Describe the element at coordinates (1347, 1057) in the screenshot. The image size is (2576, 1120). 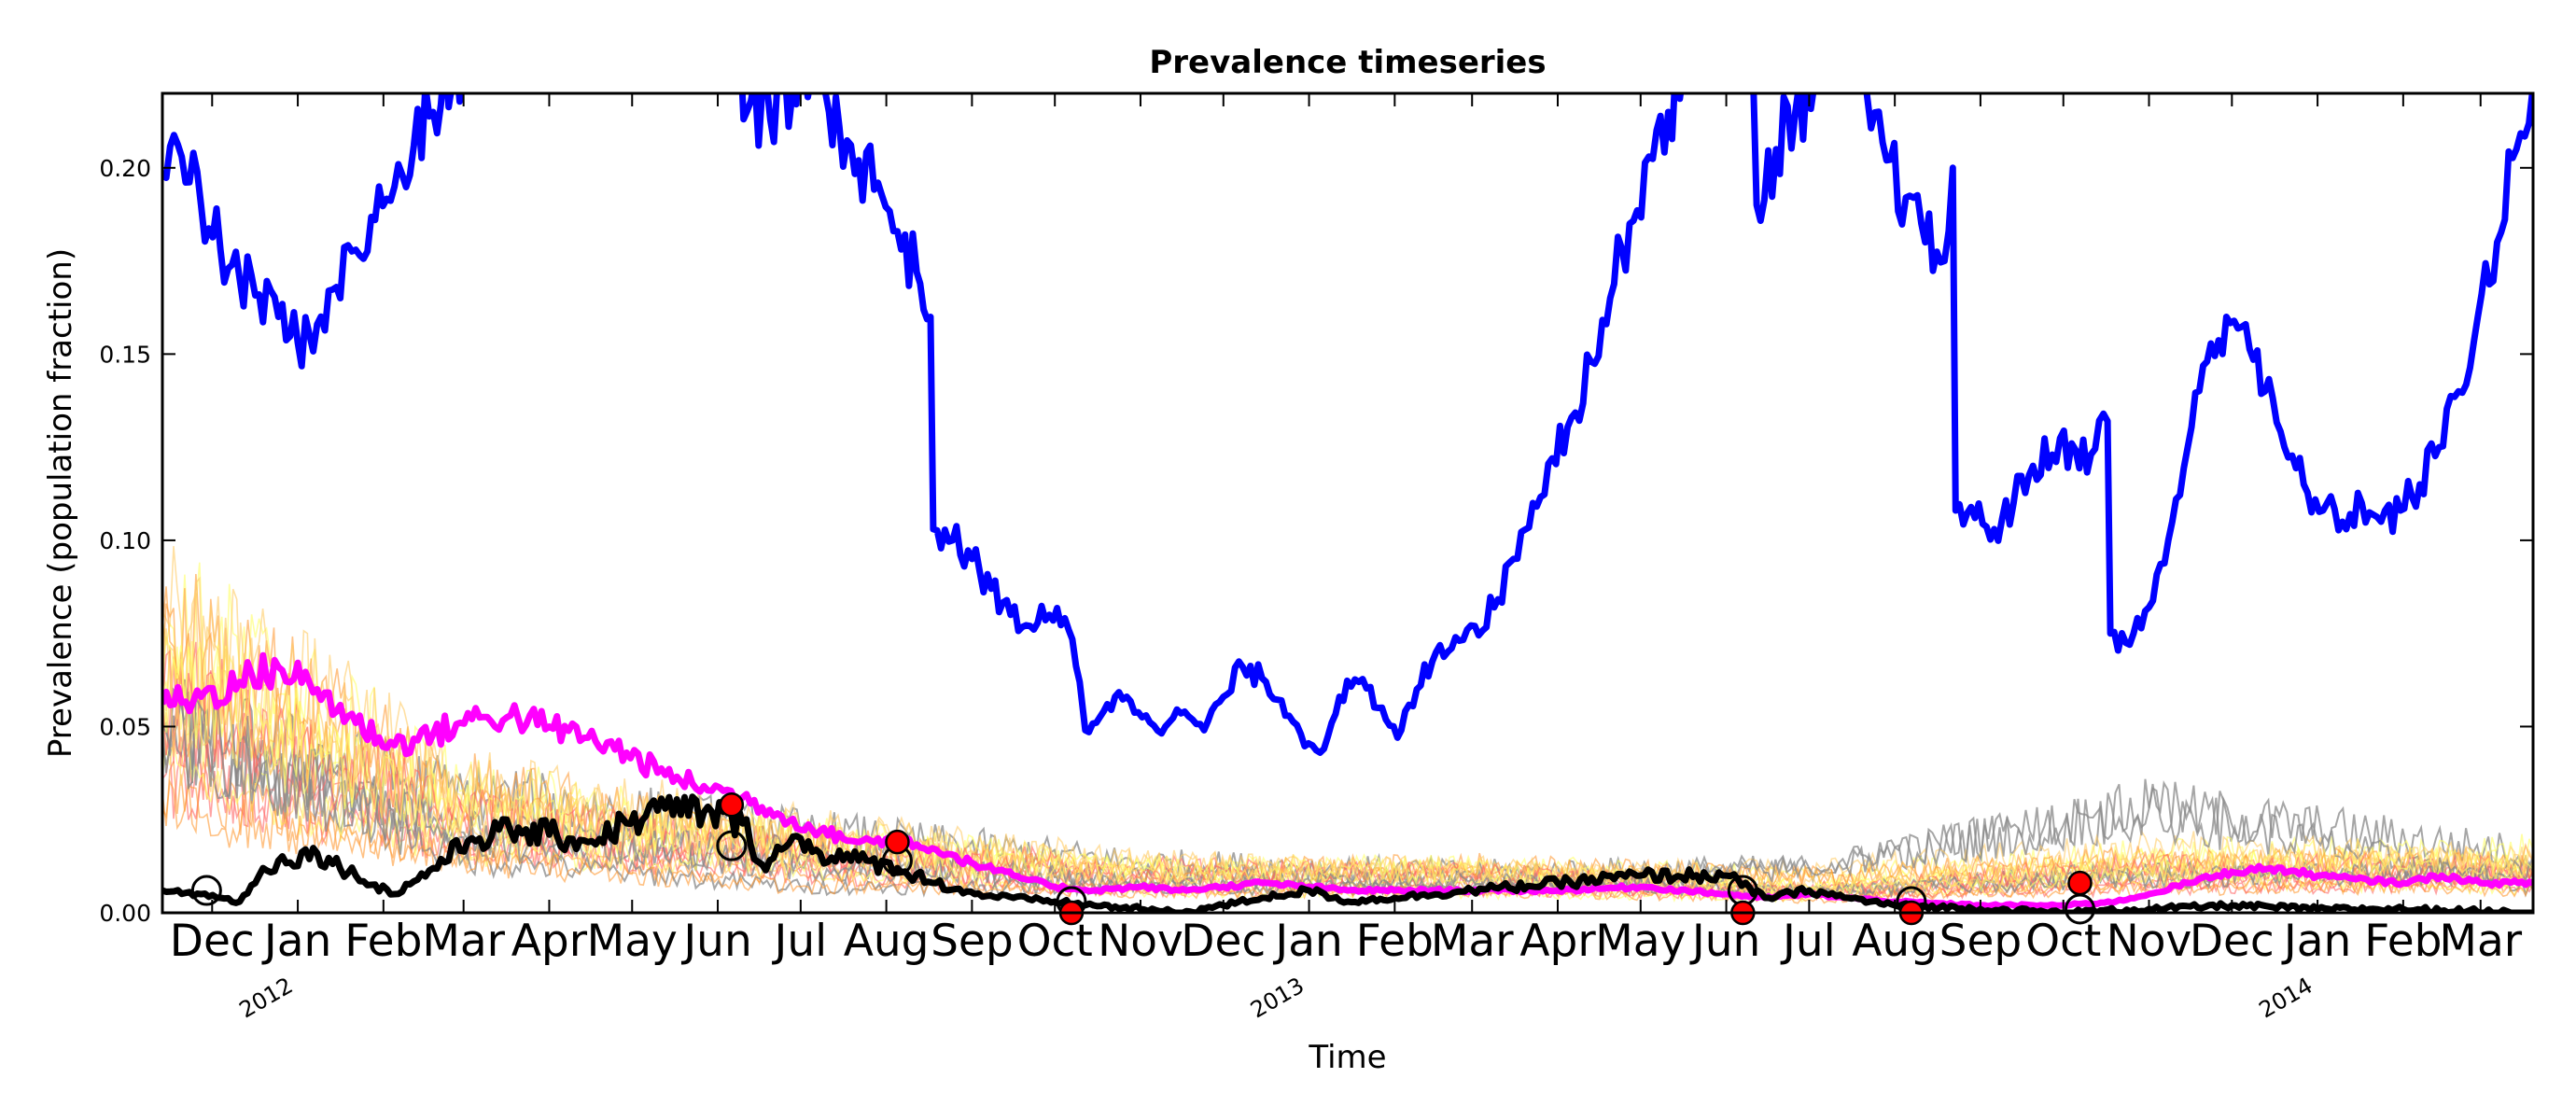
I see `x-axis-label: Time` at that location.